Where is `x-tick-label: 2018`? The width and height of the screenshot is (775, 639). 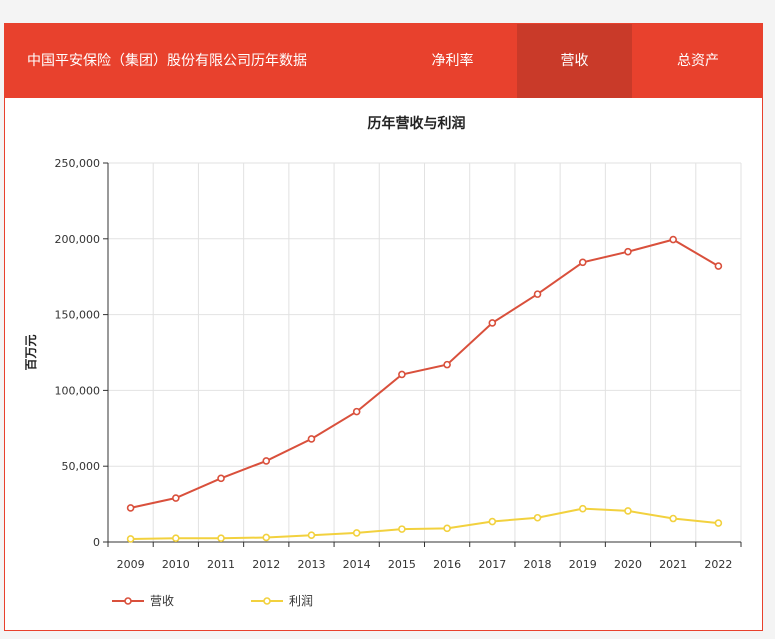
x-tick-label: 2018 is located at coordinates (538, 564).